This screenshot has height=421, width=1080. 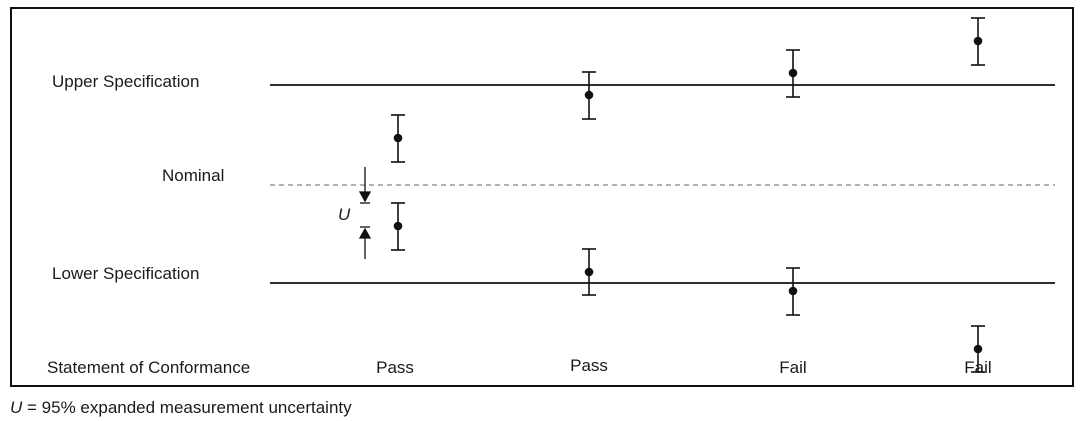 I want to click on error-bar-2b, so click(x=589, y=272).